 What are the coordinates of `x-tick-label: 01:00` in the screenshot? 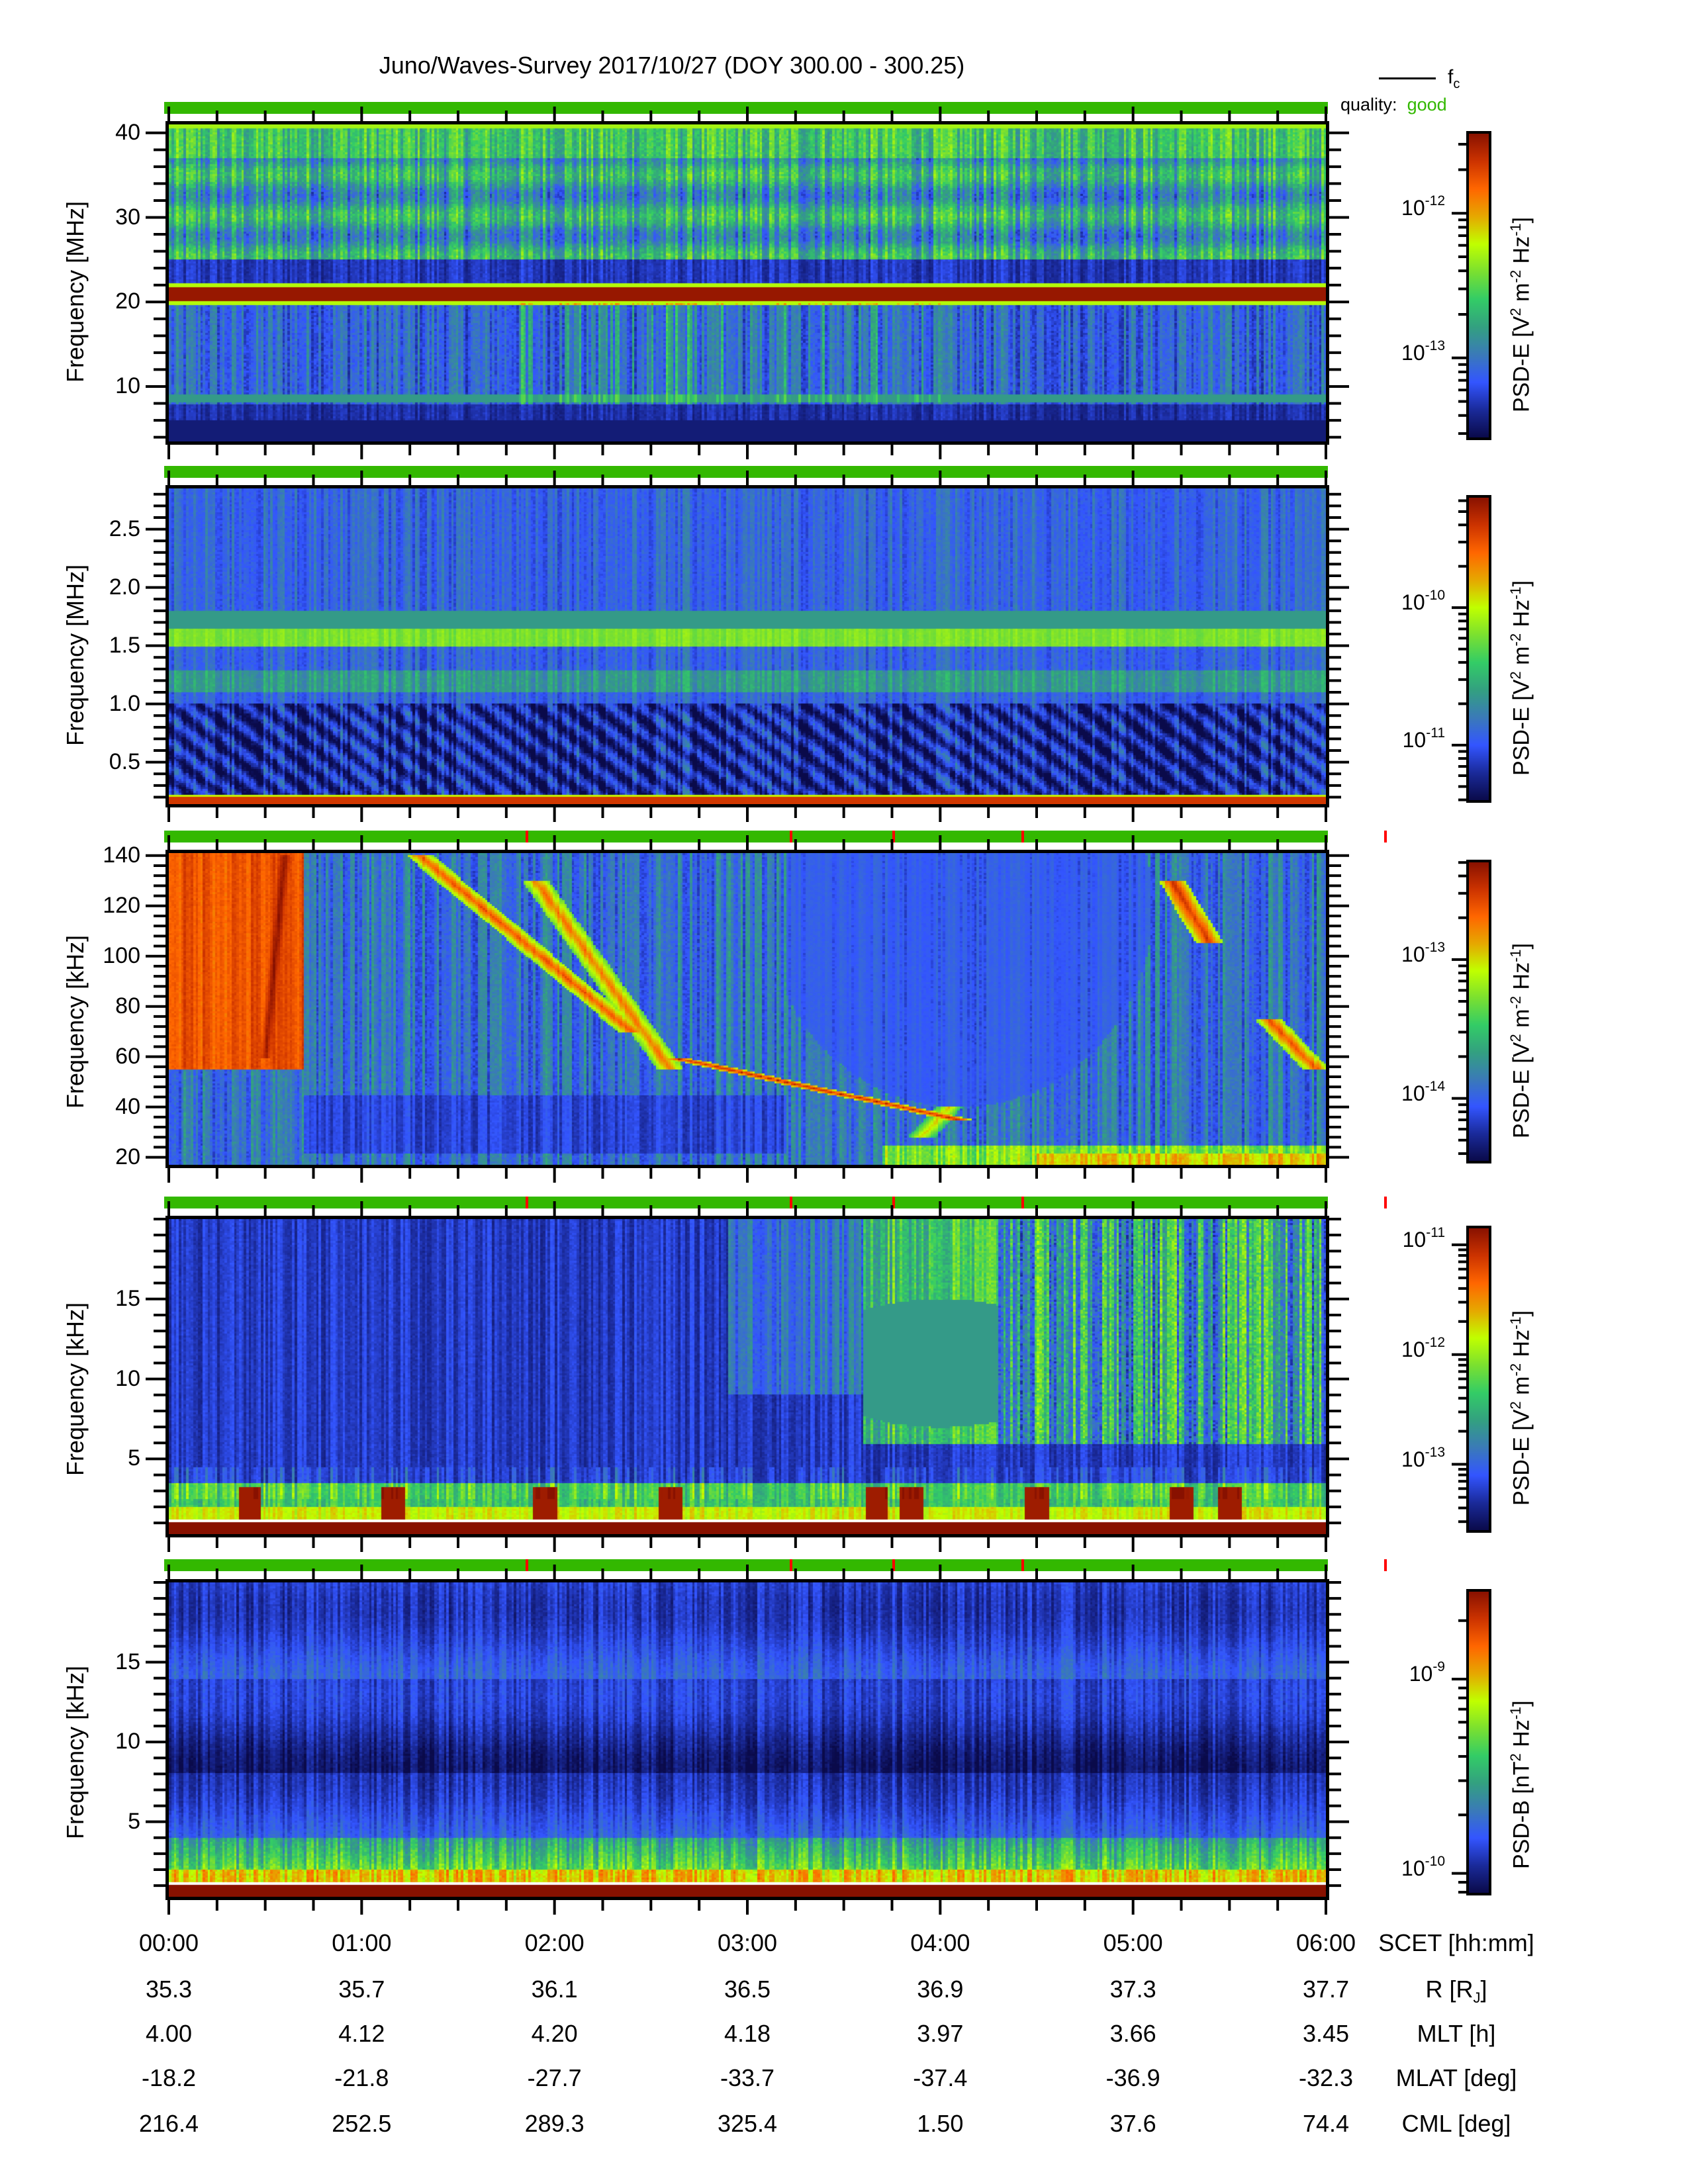 It's located at (362, 1942).